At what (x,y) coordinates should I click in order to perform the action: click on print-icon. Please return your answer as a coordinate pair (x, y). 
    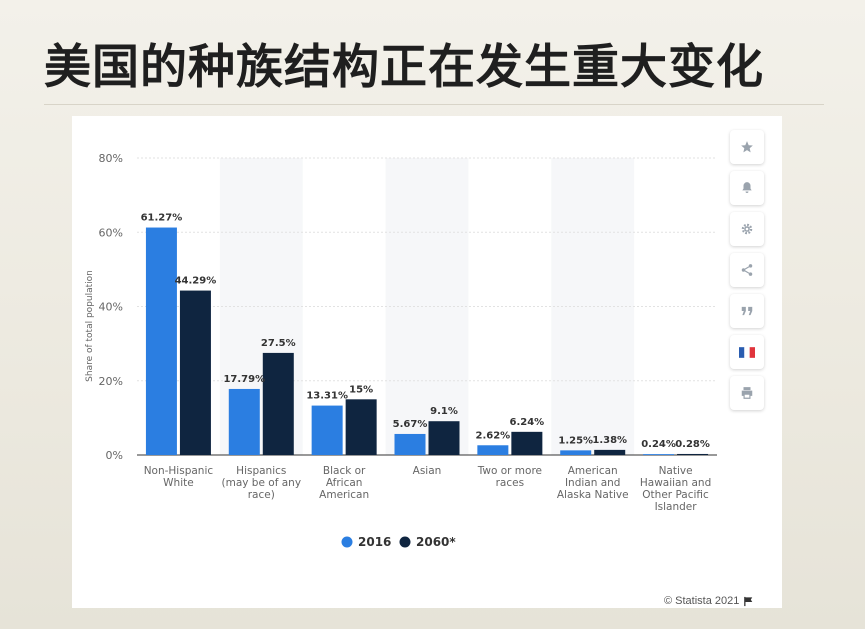
    Looking at the image, I should click on (747, 393).